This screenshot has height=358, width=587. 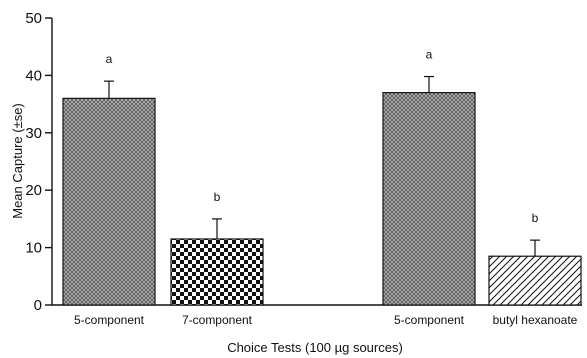 What do you see at coordinates (535, 320) in the screenshot?
I see `category-label-4: butyl hexanoate` at bounding box center [535, 320].